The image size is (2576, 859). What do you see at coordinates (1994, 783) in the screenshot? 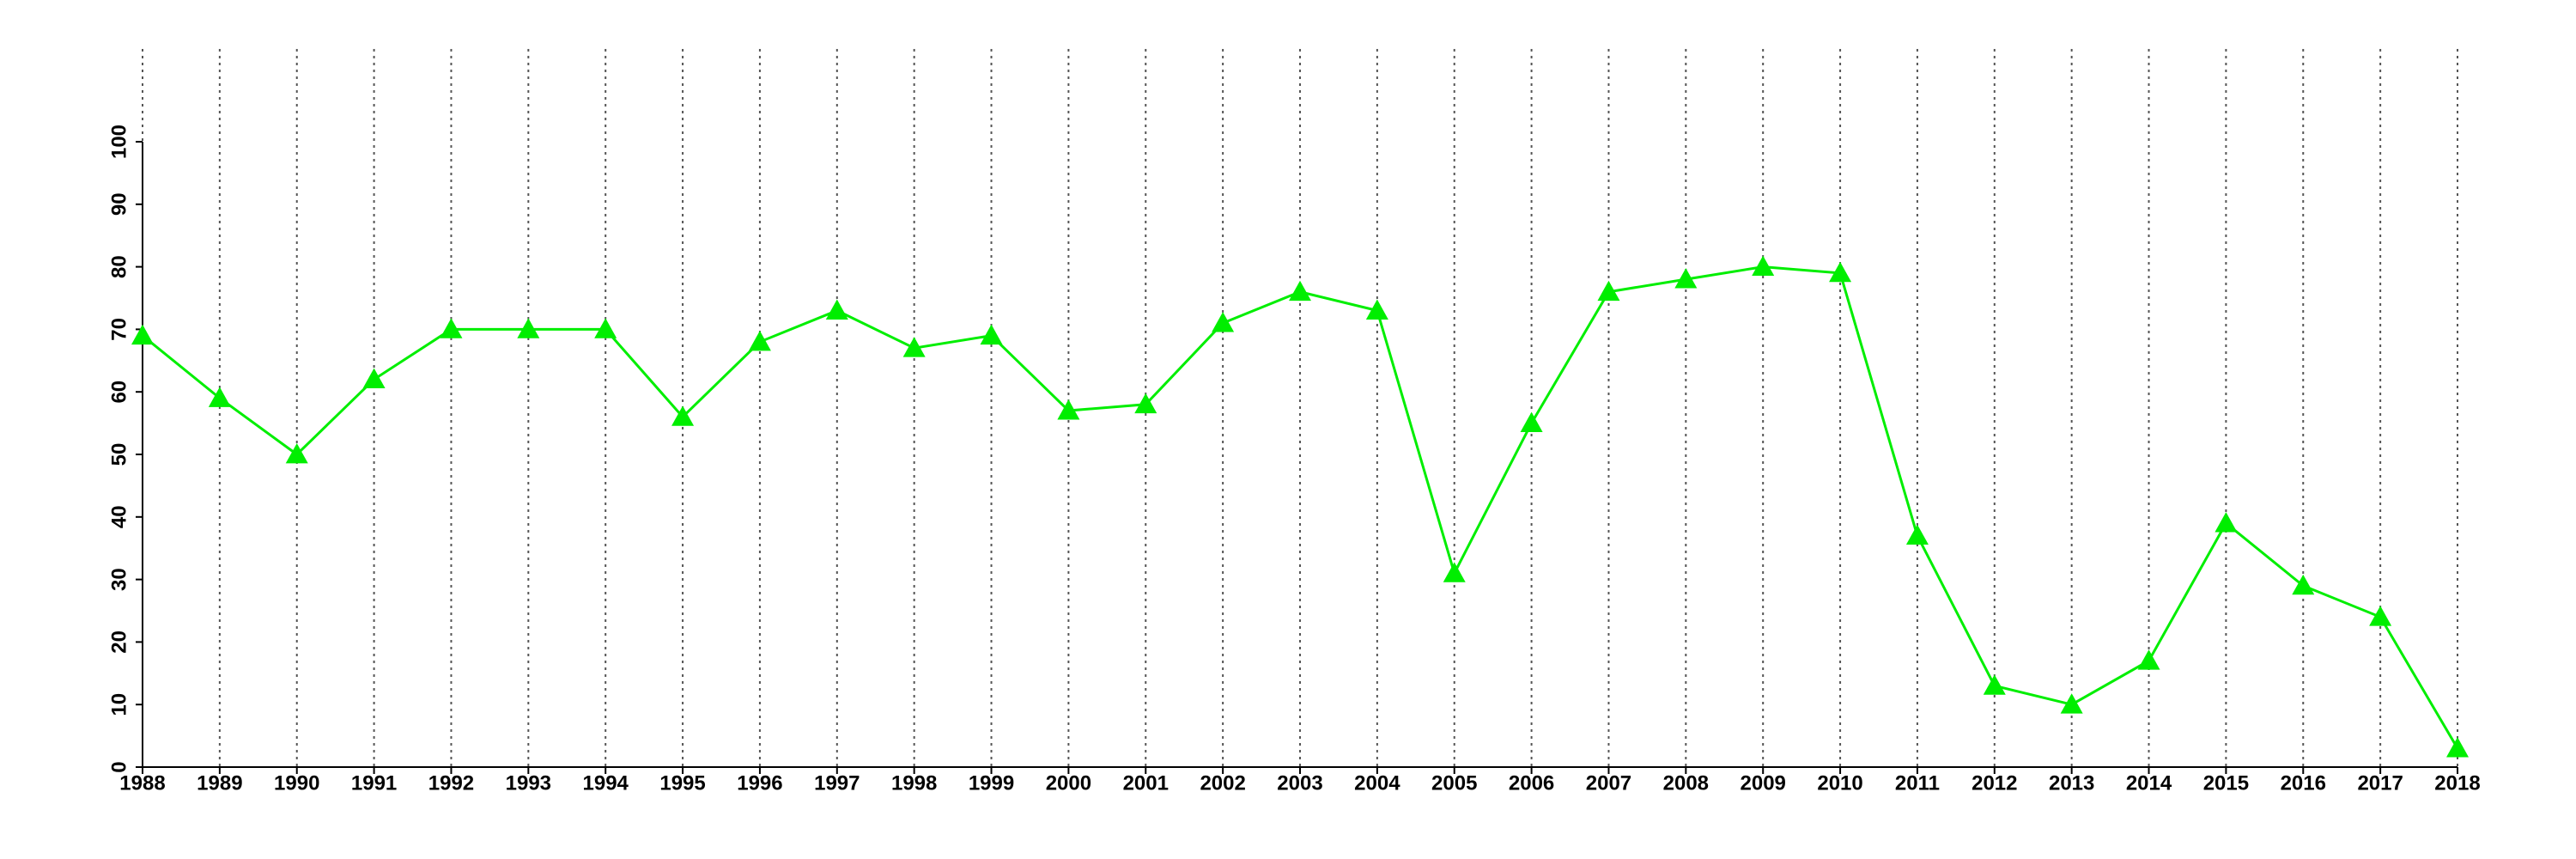
I see `x-tick-label: 2012` at bounding box center [1994, 783].